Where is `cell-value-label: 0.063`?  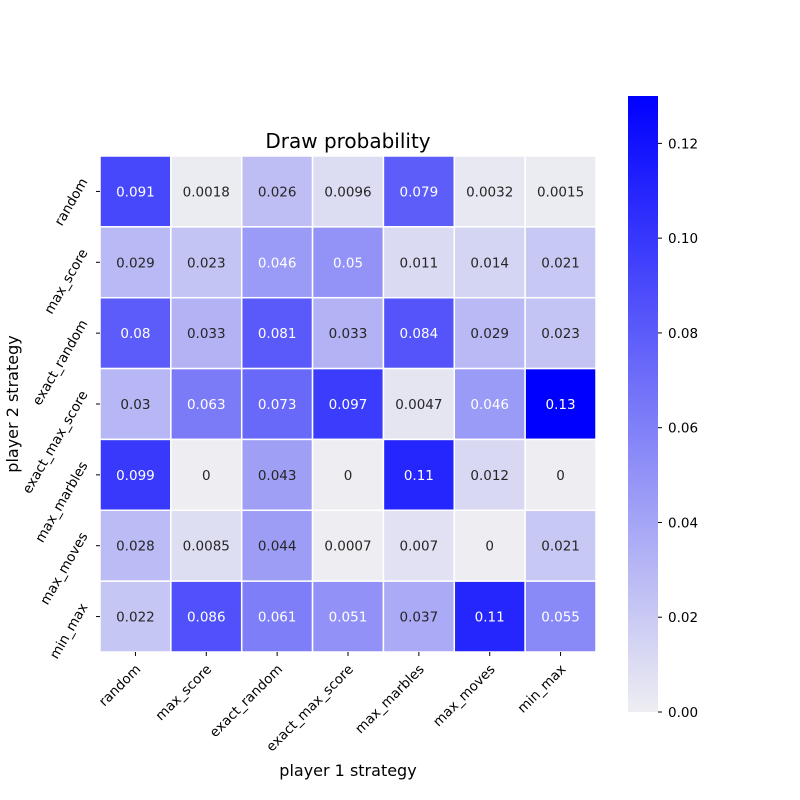 cell-value-label: 0.063 is located at coordinates (206, 405).